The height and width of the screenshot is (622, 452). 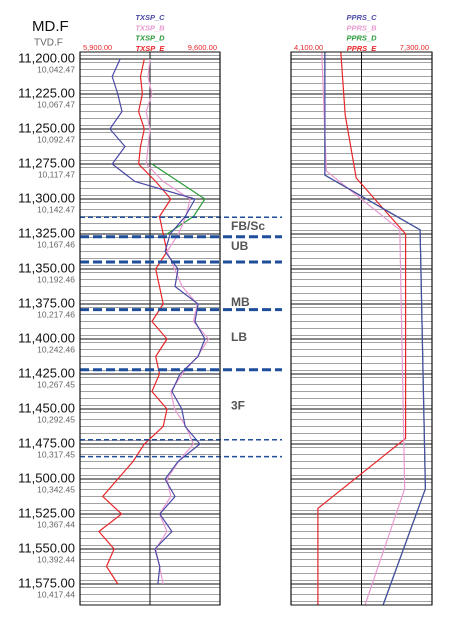 What do you see at coordinates (150, 38) in the screenshot?
I see `legend-entry: TXSP_D` at bounding box center [150, 38].